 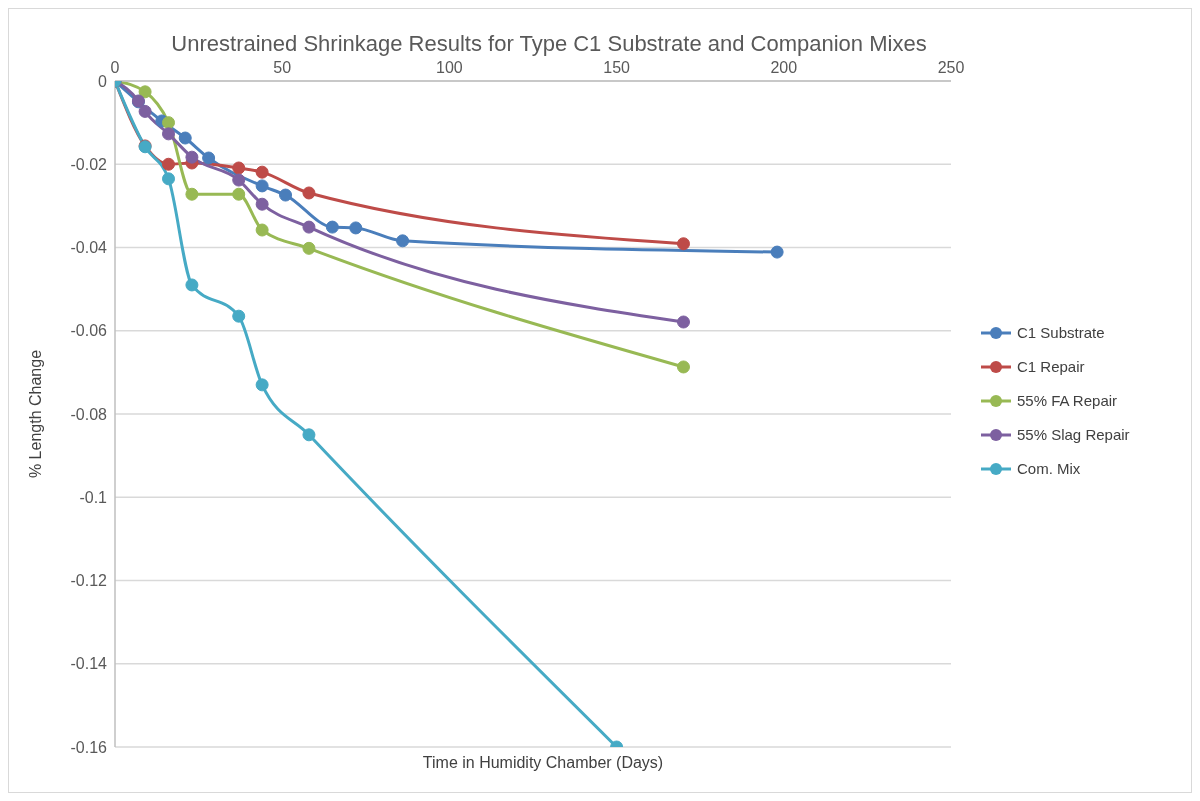 What do you see at coordinates (549, 44) in the screenshot?
I see `chart-title: Unrestrained Shrinkage Results for Type C1 Substrate and Companion Mixes` at bounding box center [549, 44].